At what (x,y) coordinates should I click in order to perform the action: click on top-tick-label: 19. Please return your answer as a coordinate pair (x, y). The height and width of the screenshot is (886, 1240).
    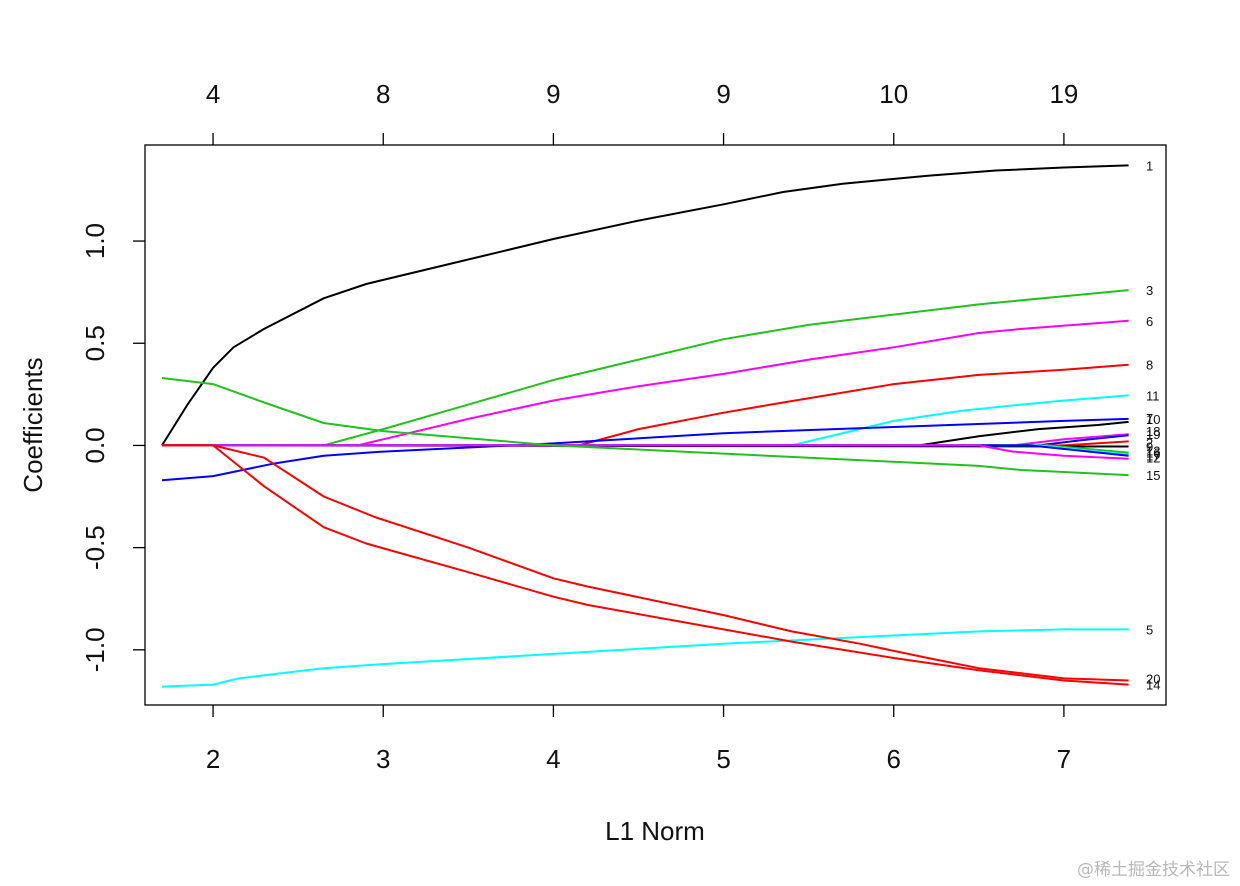
    Looking at the image, I should click on (1063, 94).